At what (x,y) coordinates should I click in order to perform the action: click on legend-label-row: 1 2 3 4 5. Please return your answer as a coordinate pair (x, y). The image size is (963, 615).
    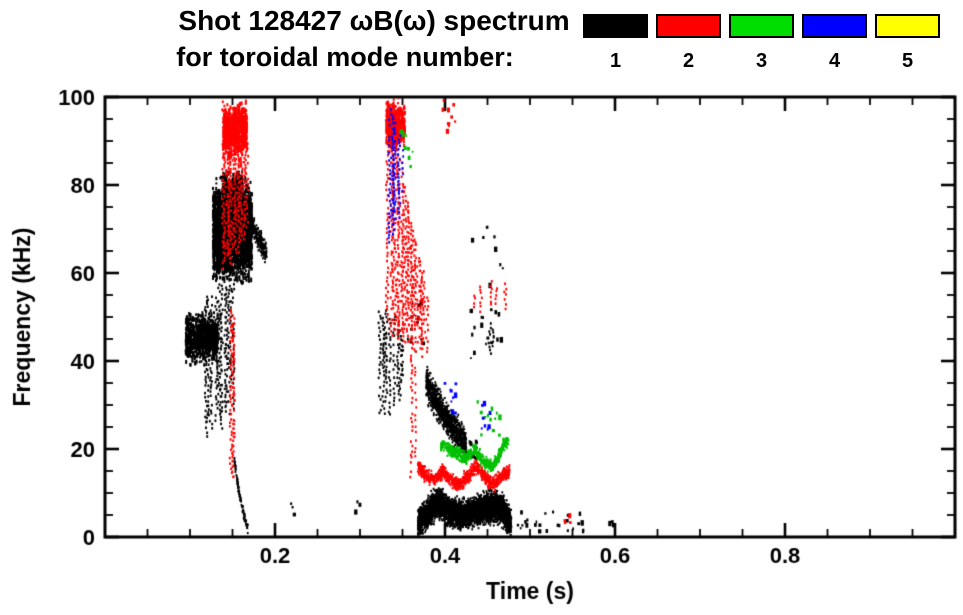
    Looking at the image, I should click on (761, 61).